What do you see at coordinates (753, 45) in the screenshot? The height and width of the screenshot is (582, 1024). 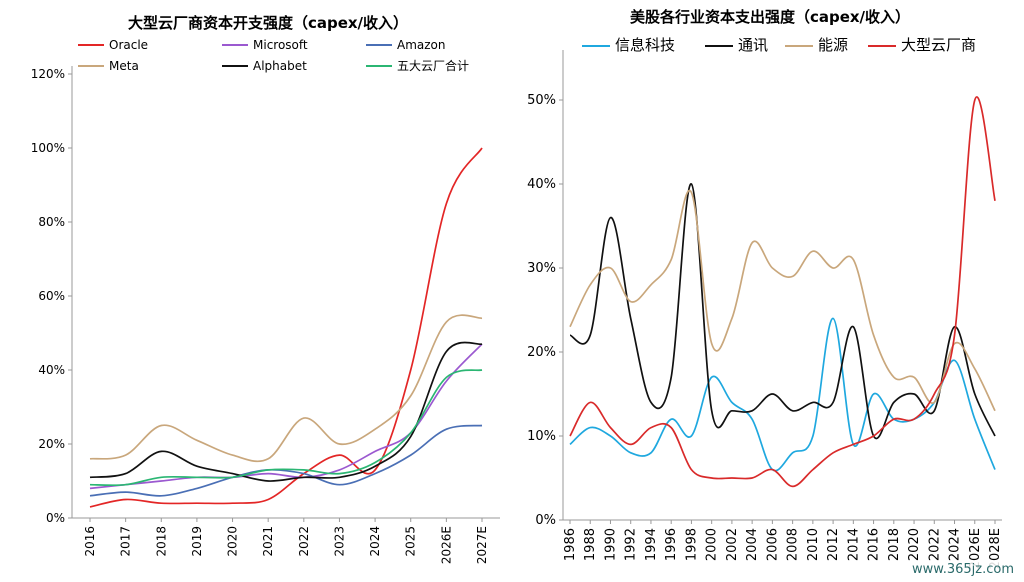 I see `legend-label: 通讯` at bounding box center [753, 45].